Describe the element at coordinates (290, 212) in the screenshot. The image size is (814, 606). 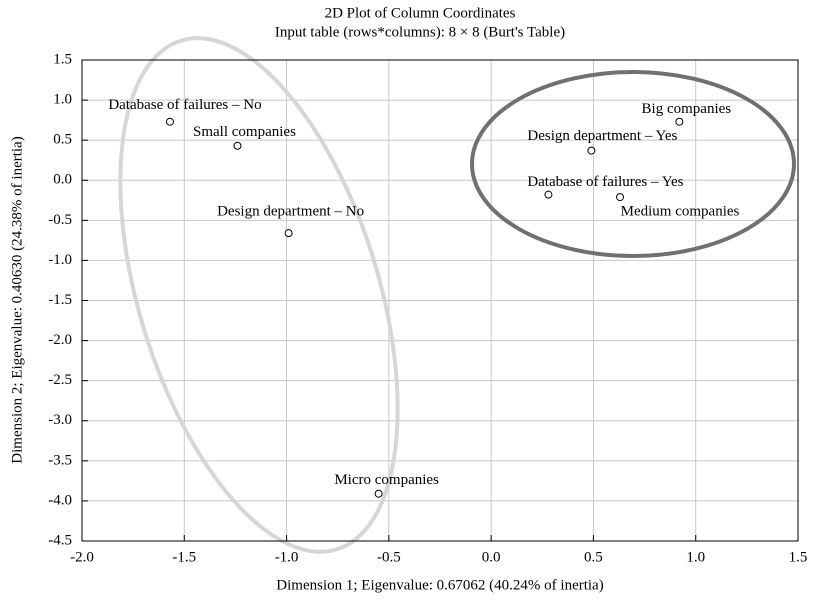
I see `point-label: Design department – No` at that location.